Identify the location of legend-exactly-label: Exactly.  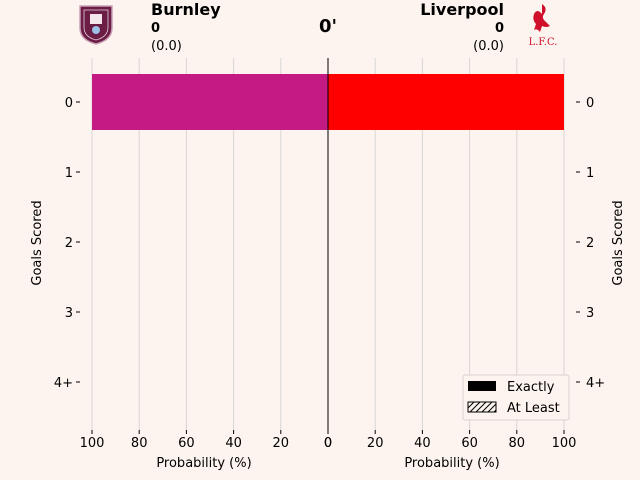
(531, 387).